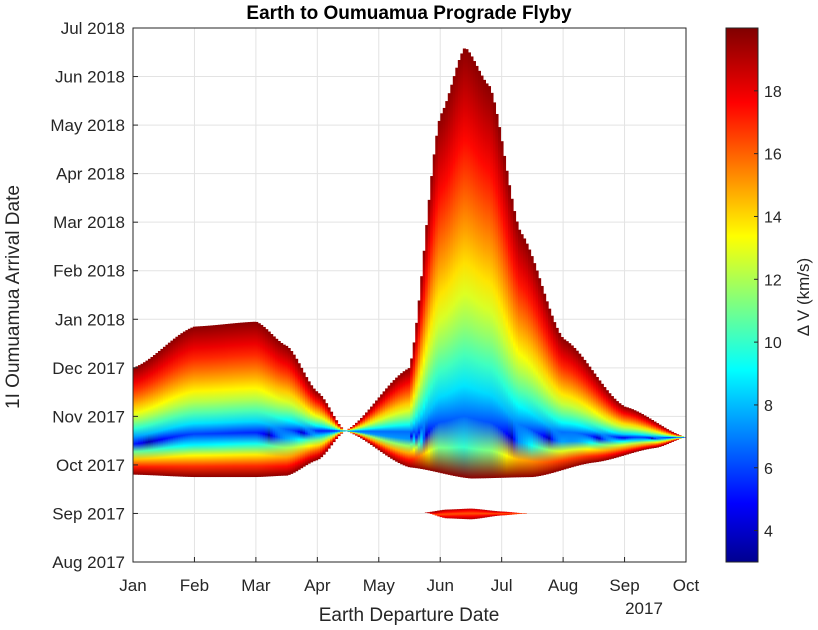  I want to click on colorbar-tick-label: 4, so click(768, 532).